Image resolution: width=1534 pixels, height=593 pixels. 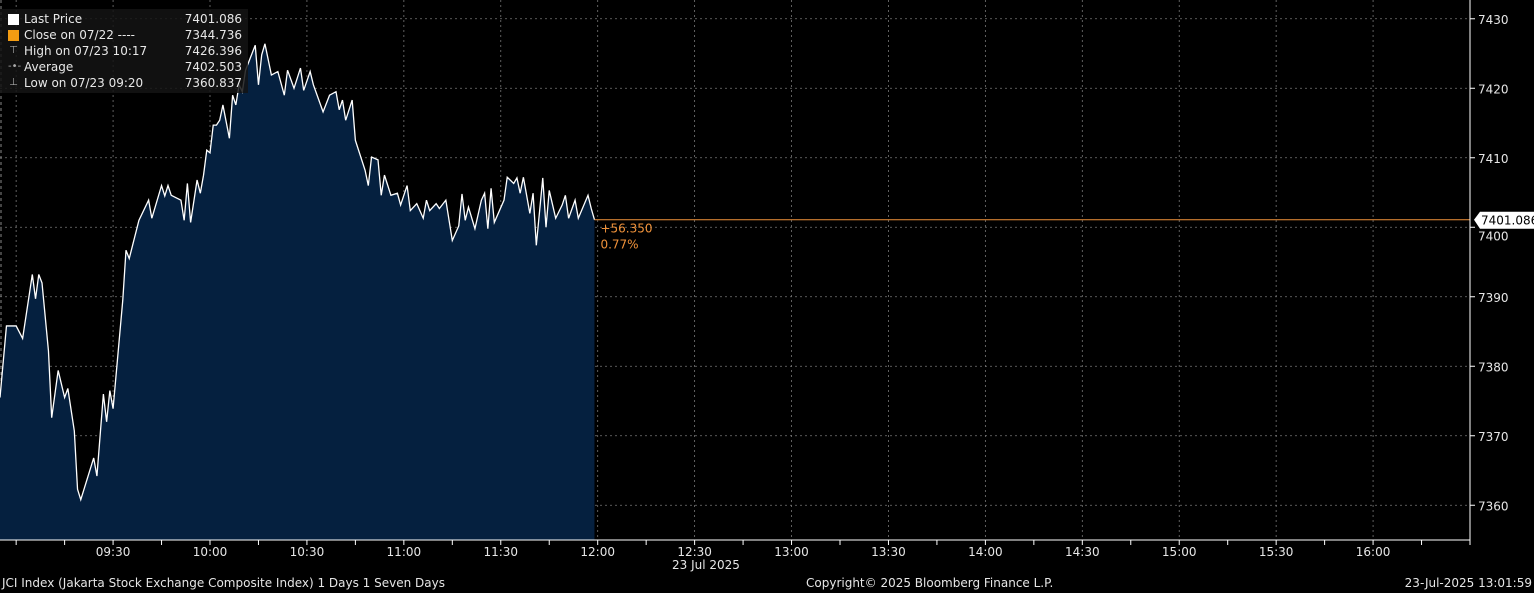 What do you see at coordinates (13, 19) in the screenshot?
I see `white-square-icon` at bounding box center [13, 19].